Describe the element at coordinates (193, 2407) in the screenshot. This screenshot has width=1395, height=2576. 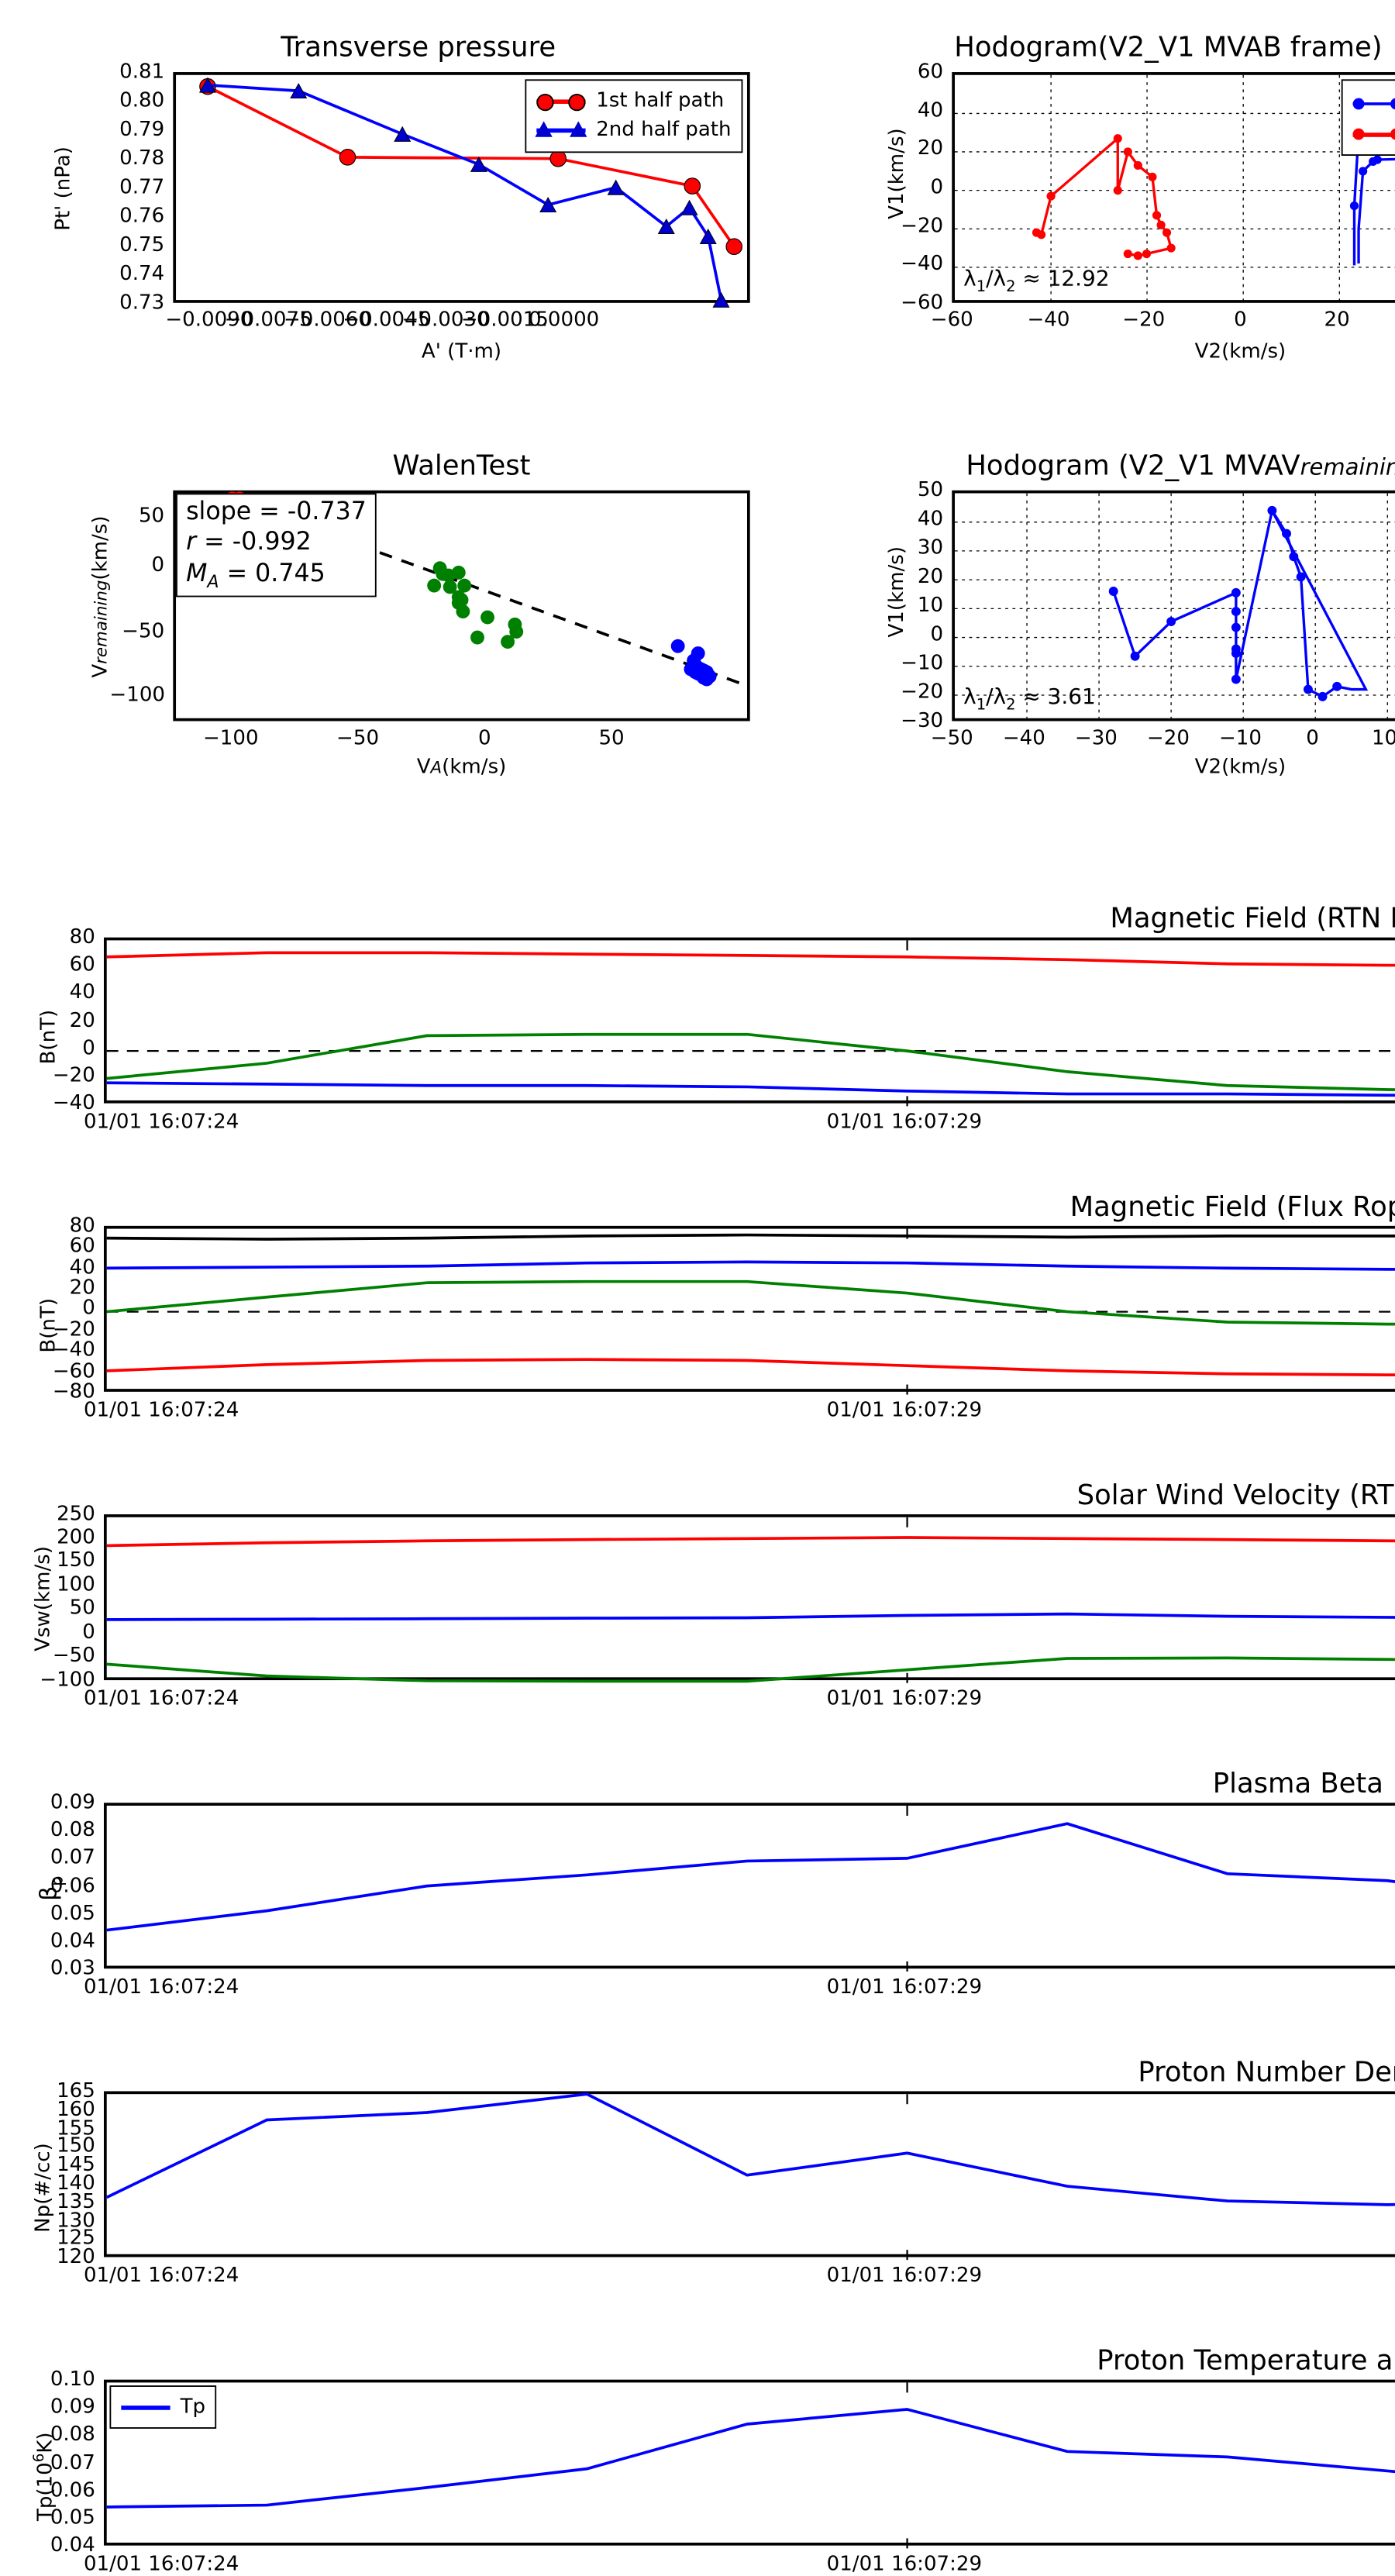
I see `legend-label: Tp` at that location.